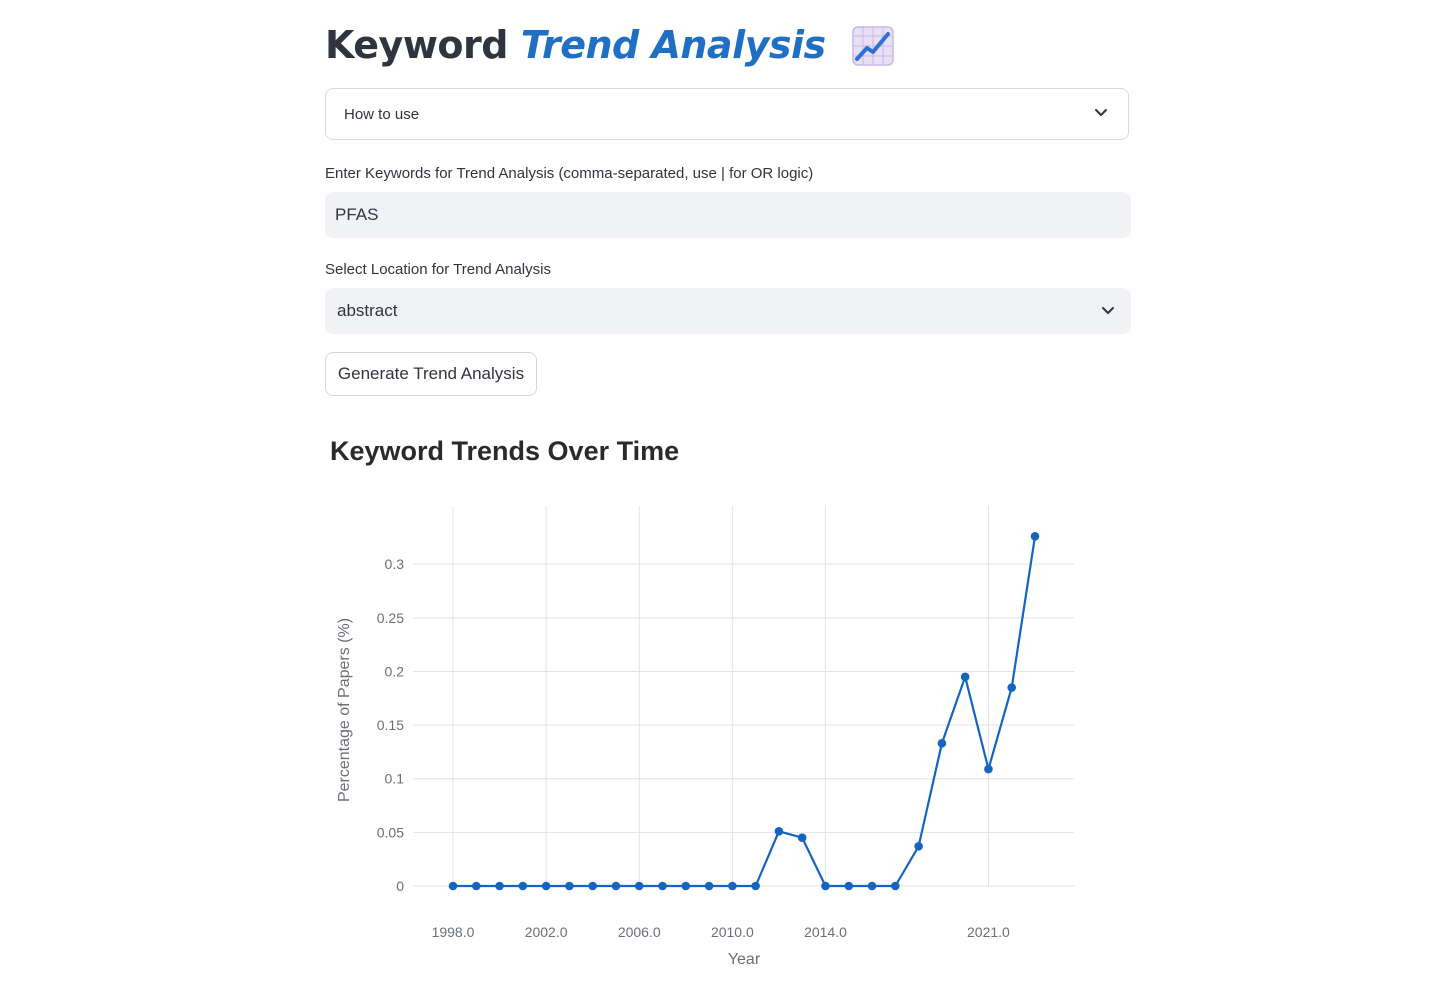 Image resolution: width=1440 pixels, height=986 pixels. Describe the element at coordinates (673, 45) in the screenshot. I see `page-title-accent: Trend Analysis` at that location.